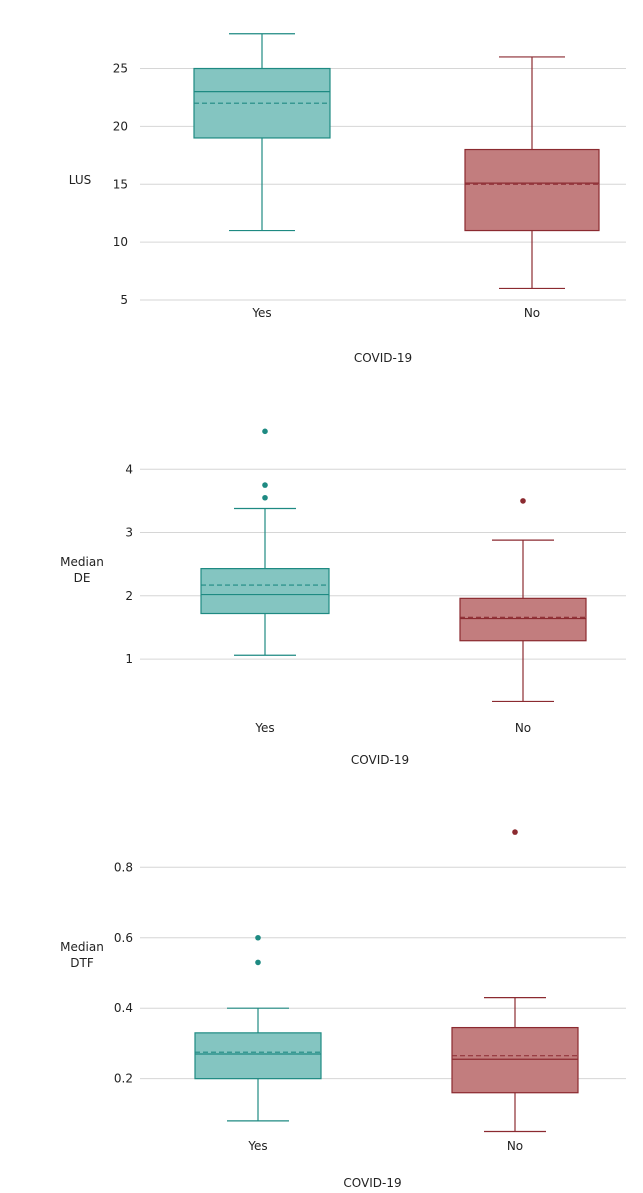 This screenshot has height=1193, width=643. Describe the element at coordinates (123, 938) in the screenshot. I see `y-tick-label: 0.6` at that location.